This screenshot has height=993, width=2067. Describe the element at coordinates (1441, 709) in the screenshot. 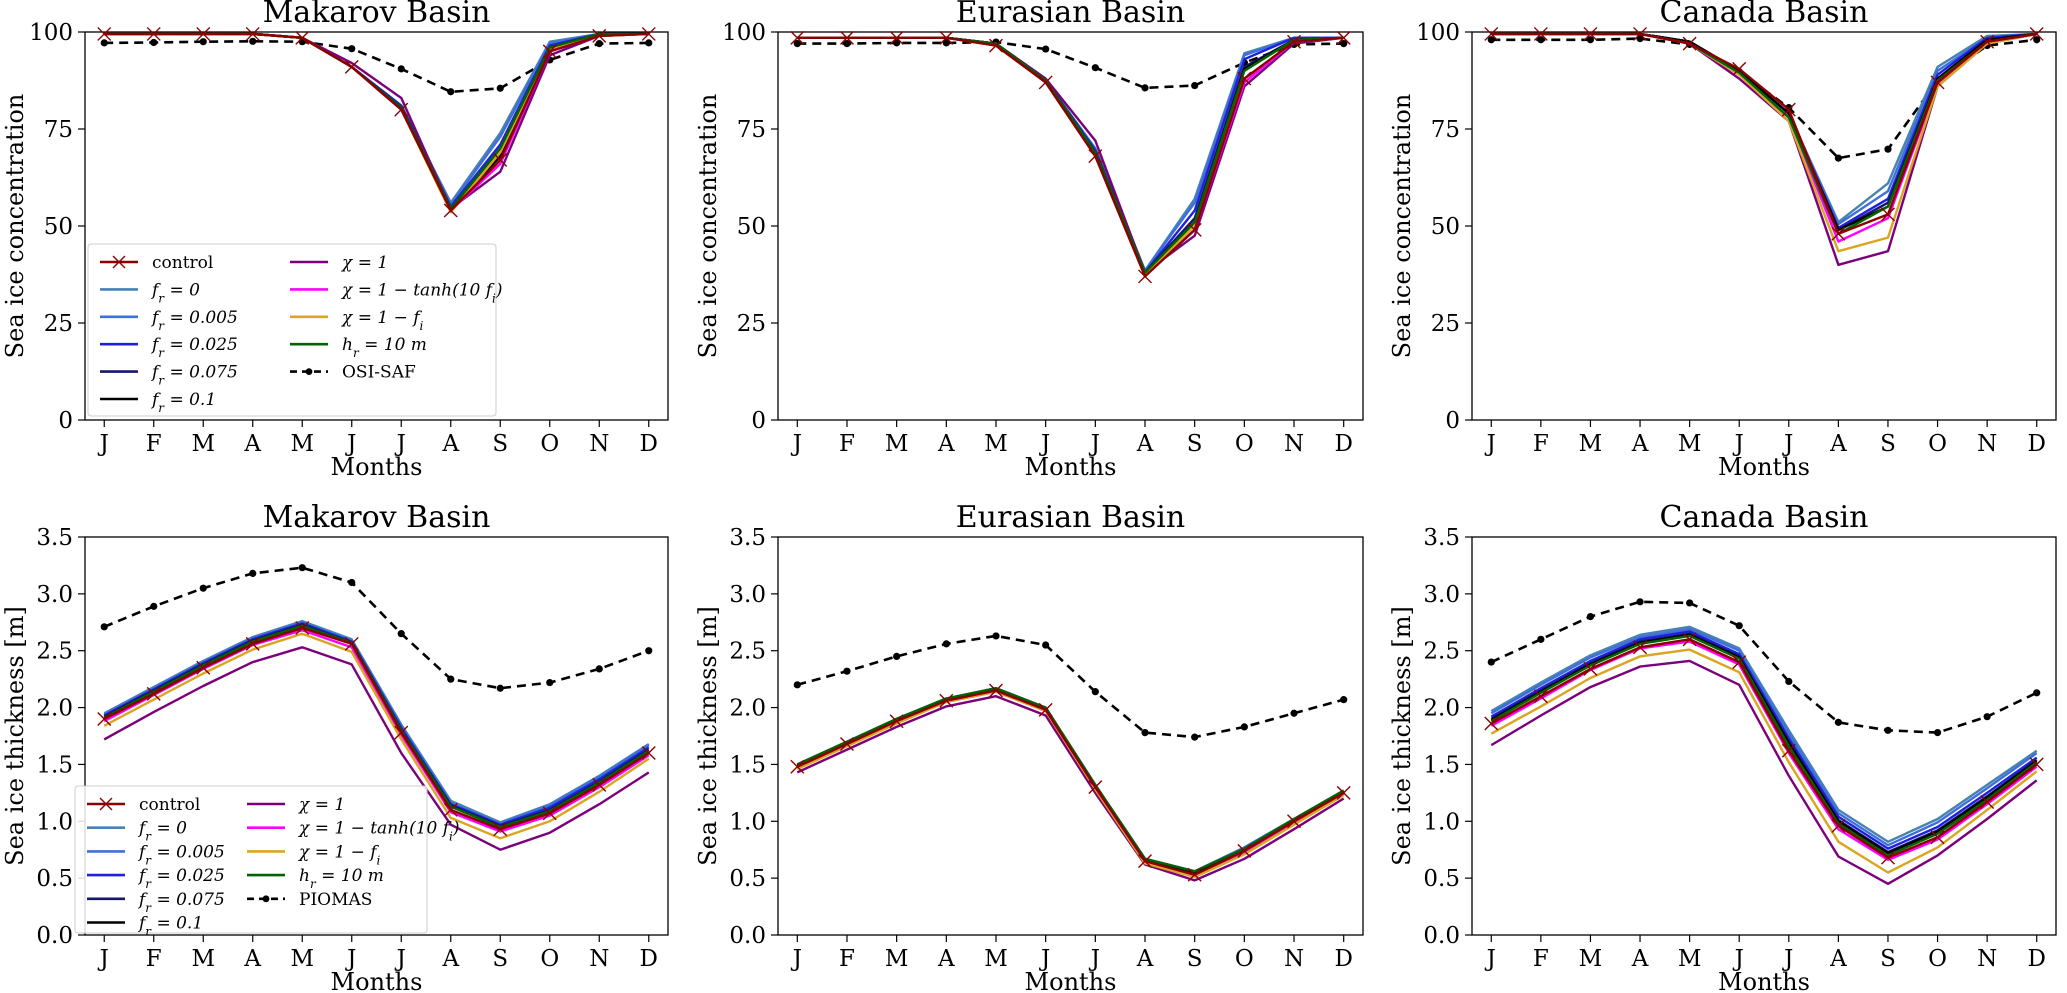

I see `y-tick-label: 2.0` at that location.